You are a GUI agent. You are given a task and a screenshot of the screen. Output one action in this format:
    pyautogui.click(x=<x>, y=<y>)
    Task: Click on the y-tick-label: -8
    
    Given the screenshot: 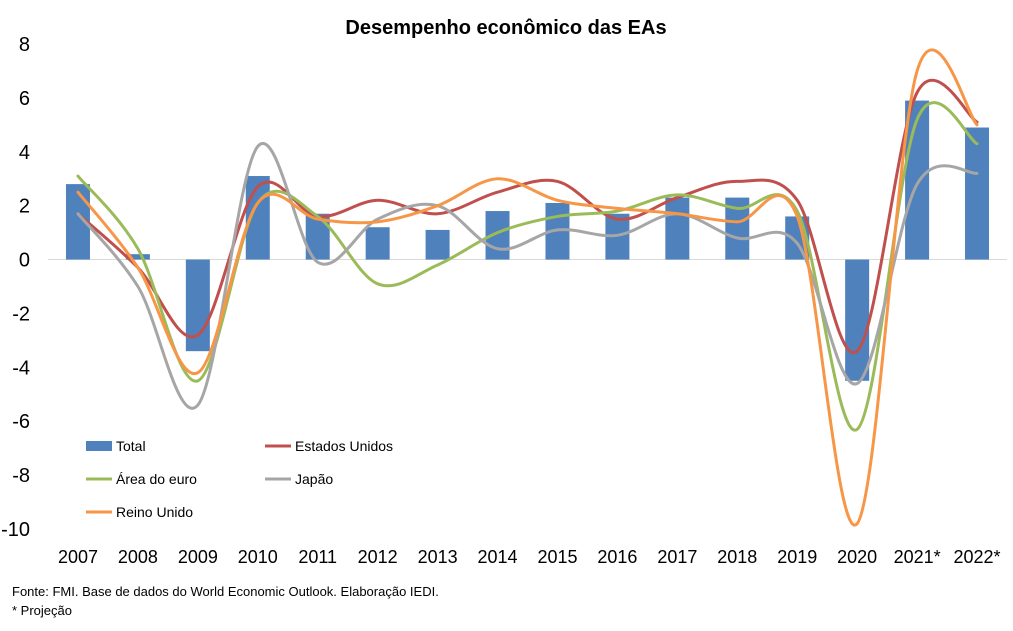 What is the action you would take?
    pyautogui.click(x=21, y=476)
    